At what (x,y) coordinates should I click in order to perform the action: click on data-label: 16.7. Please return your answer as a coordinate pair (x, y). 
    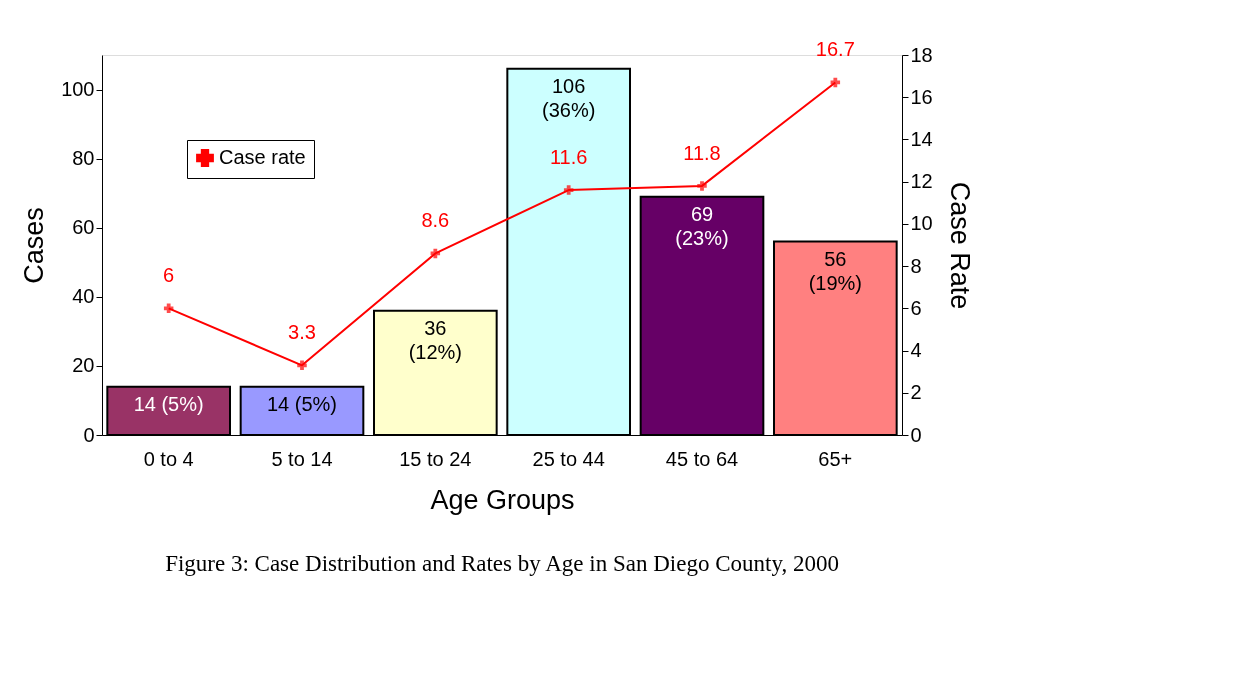
    Looking at the image, I should click on (835, 49).